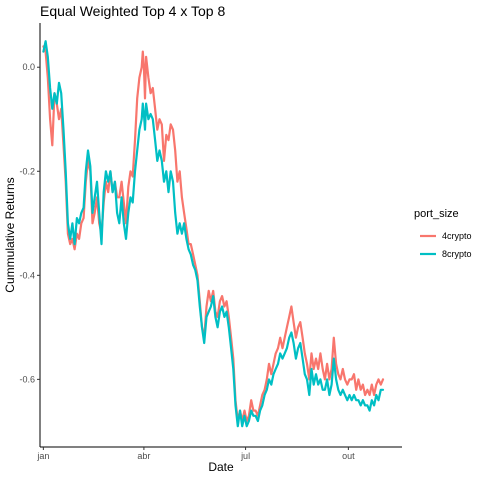  Describe the element at coordinates (446, 245) in the screenshot. I see `legend-items: 4crypto 8crypto` at that location.